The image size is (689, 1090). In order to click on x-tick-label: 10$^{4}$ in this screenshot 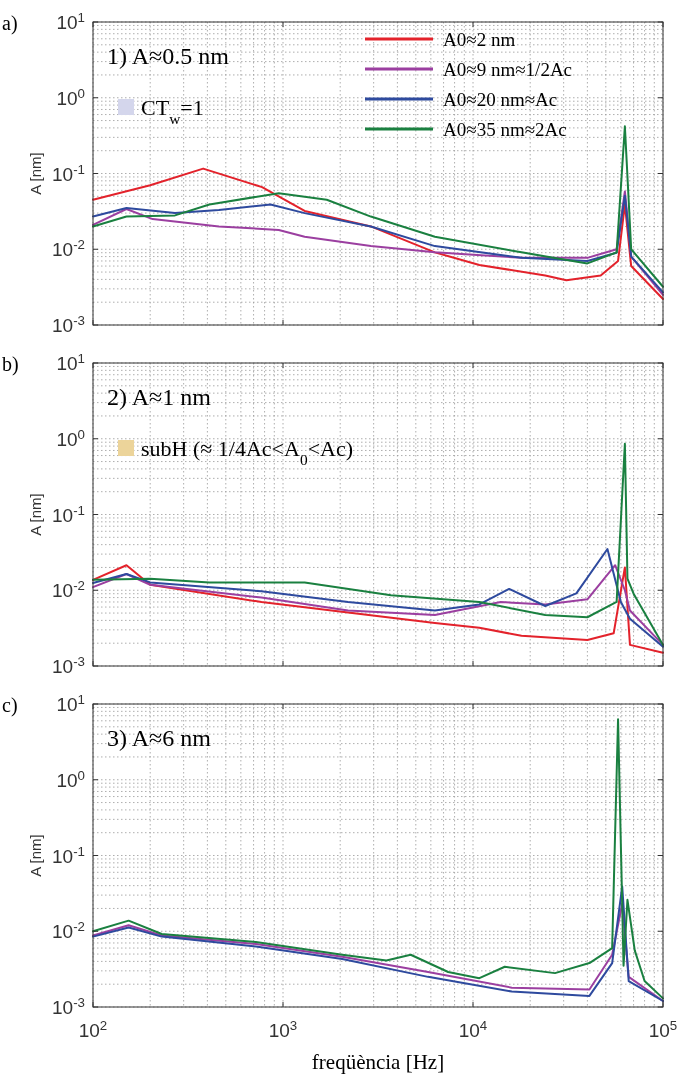, I will do `click(473, 1029)`.